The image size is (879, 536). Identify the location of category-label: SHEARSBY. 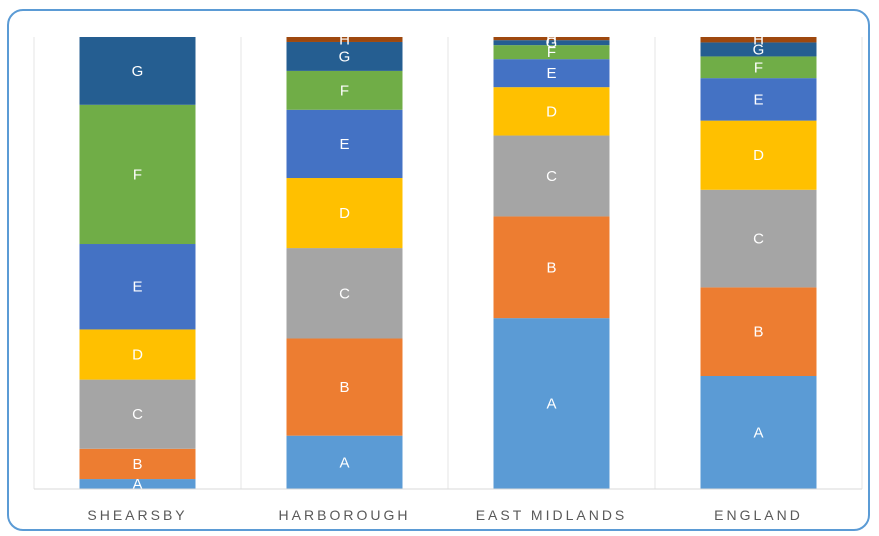
(137, 515).